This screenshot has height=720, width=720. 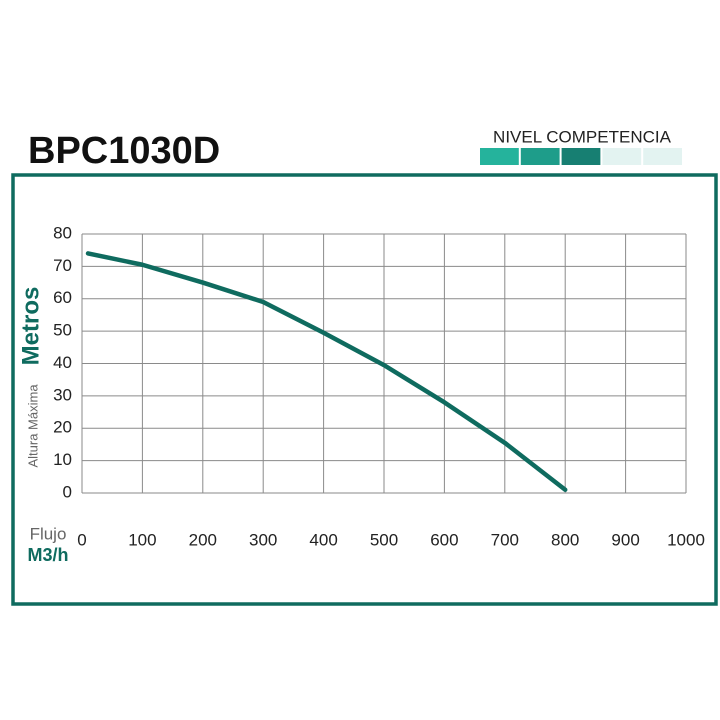 I want to click on x-tick-label: 600, so click(x=444, y=539).